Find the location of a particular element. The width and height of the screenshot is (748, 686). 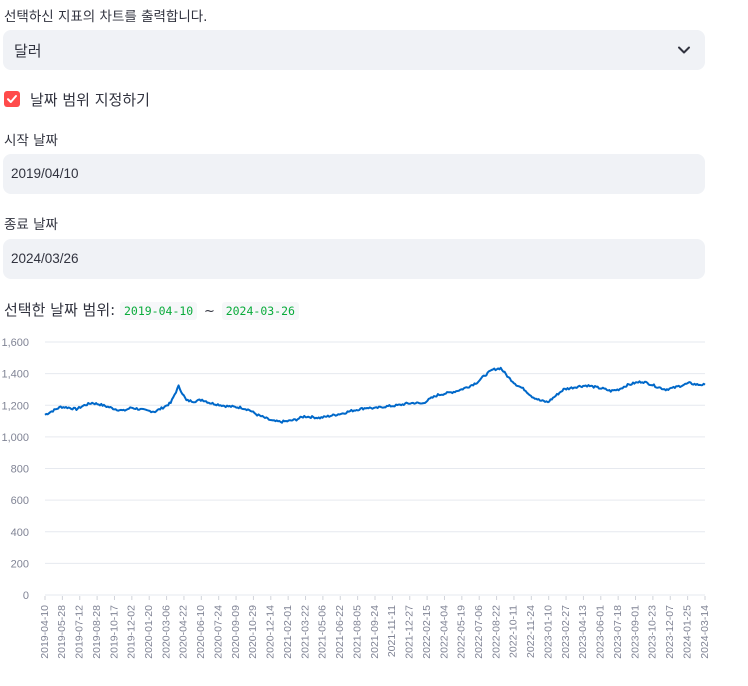

x-tick-label: 2020-10-29 is located at coordinates (253, 632).